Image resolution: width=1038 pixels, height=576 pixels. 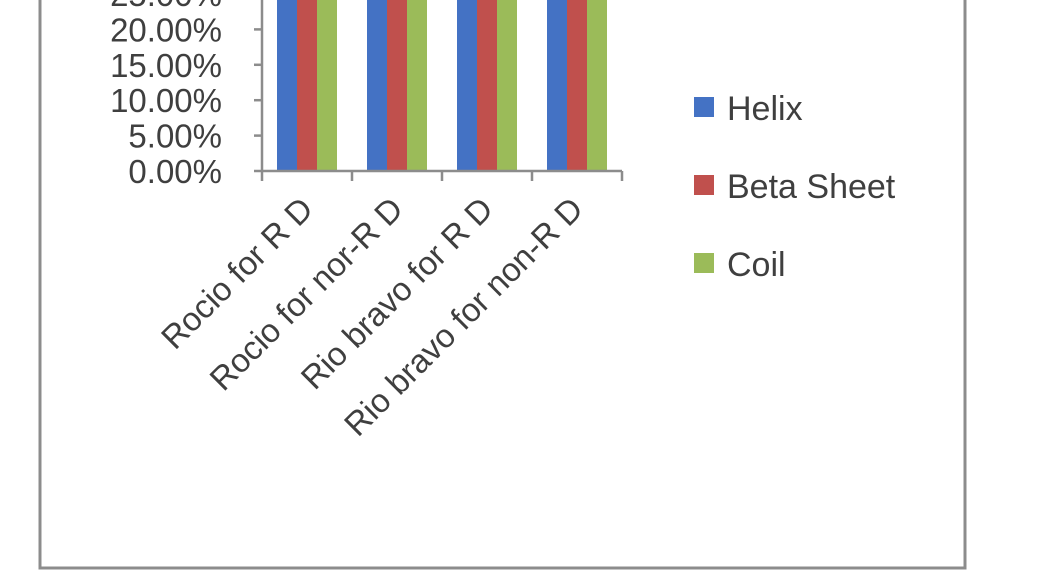 What do you see at coordinates (166, 6) in the screenshot?
I see `y-tick-label: 25.00%` at bounding box center [166, 6].